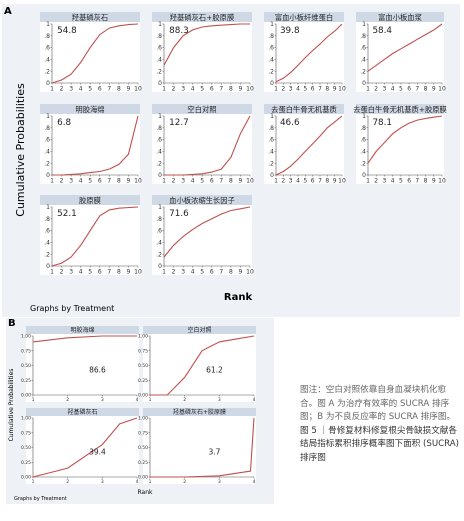 This screenshot has height=521, width=464. What do you see at coordinates (143, 366) in the screenshot?
I see `y-tick-label: 0.50` at bounding box center [143, 366].